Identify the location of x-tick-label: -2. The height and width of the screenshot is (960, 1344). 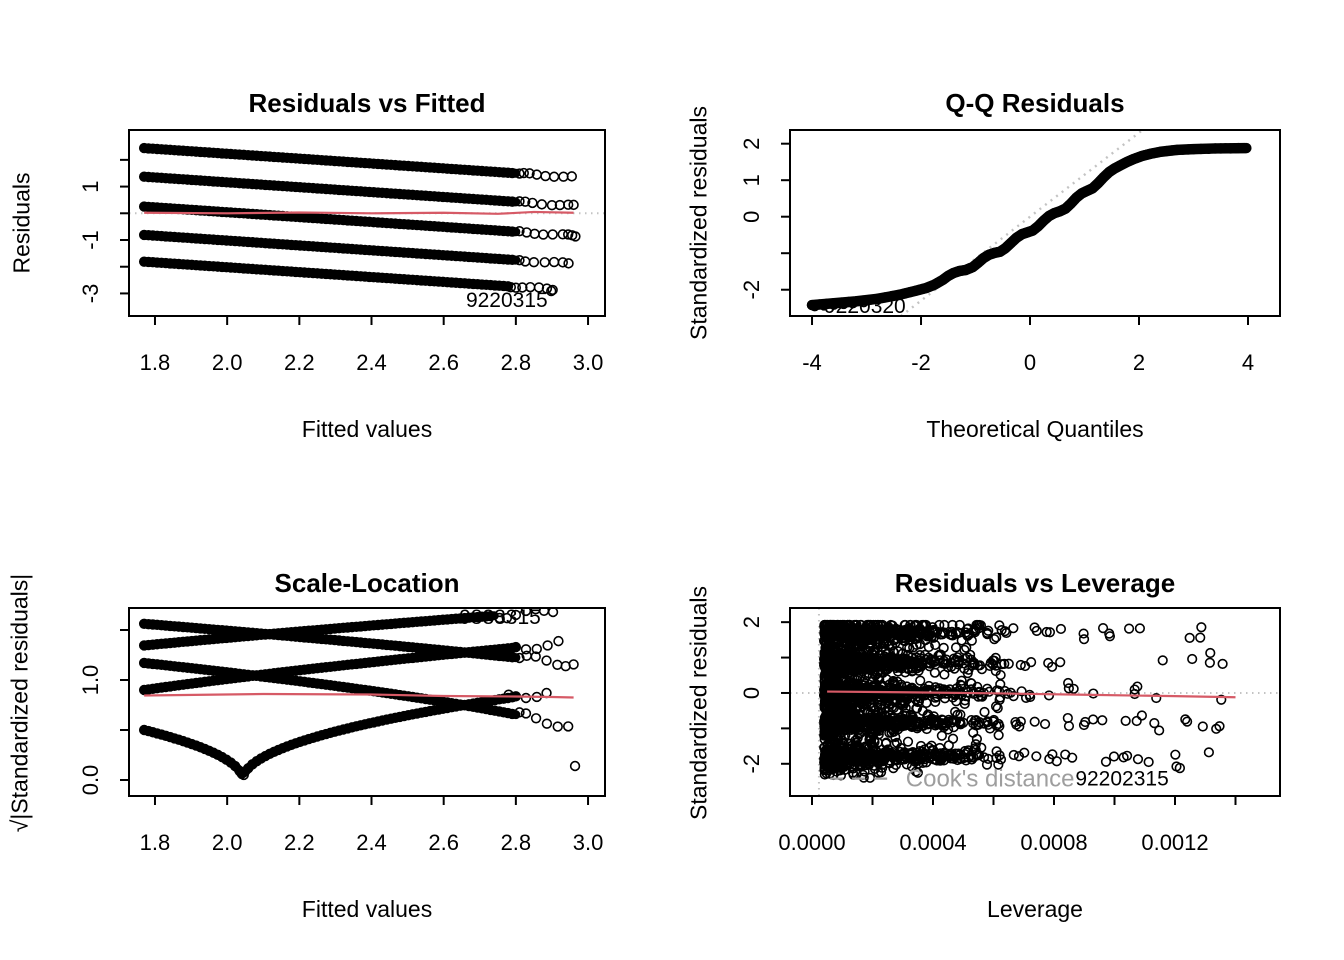
(921, 362).